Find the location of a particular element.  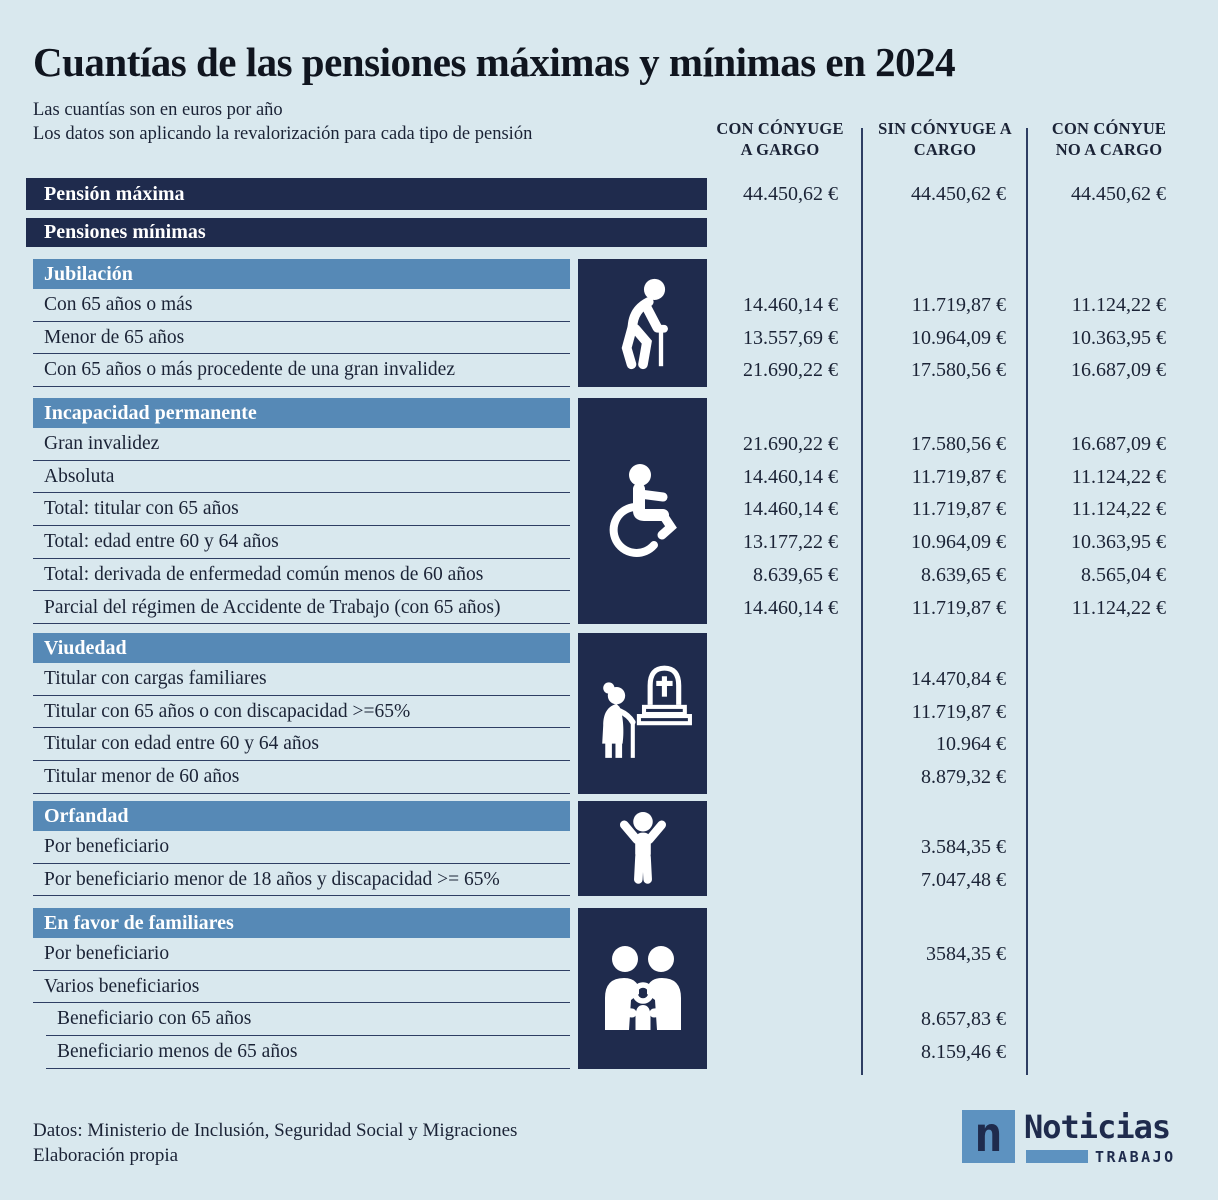

row-value: 8.565,04 € is located at coordinates (1123, 574).